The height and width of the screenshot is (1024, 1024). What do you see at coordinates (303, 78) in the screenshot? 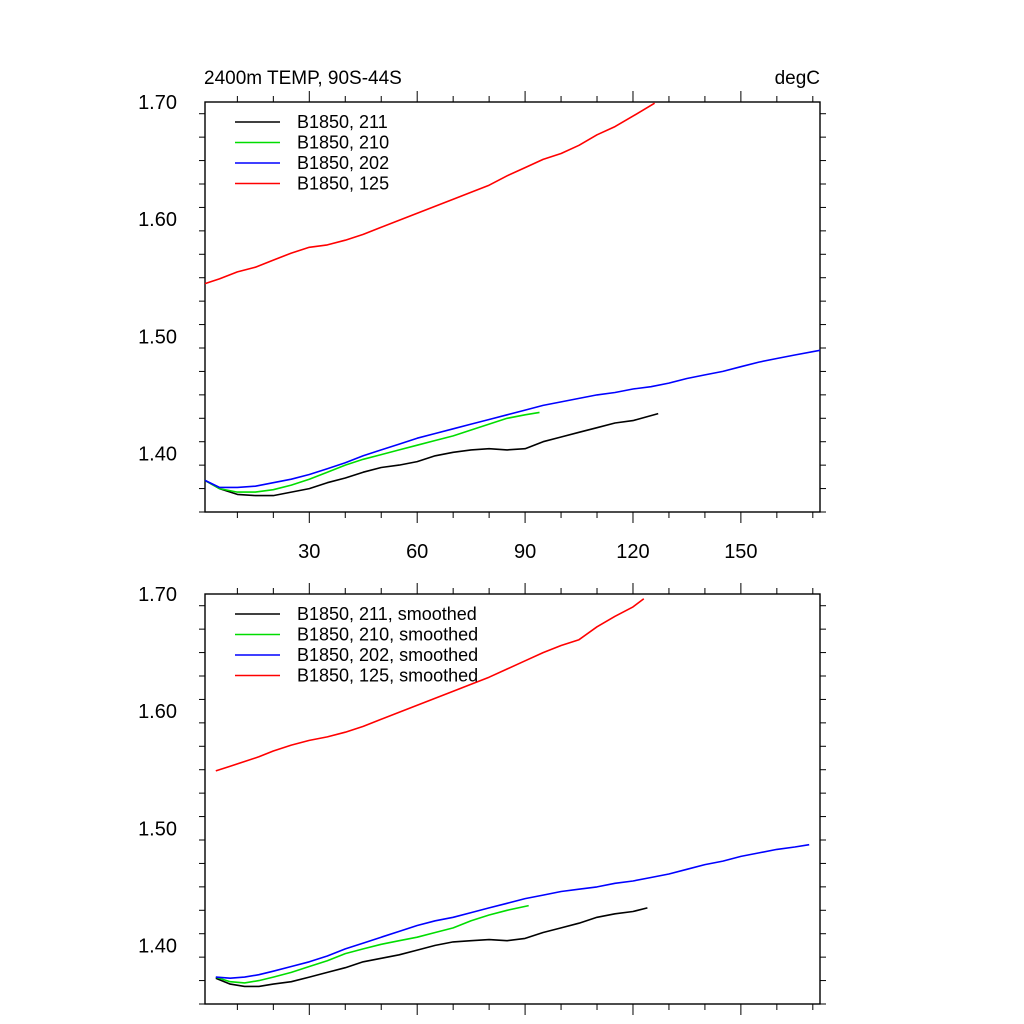
I see `figure-title: 2400m TEMP, 90S-44S` at bounding box center [303, 78].